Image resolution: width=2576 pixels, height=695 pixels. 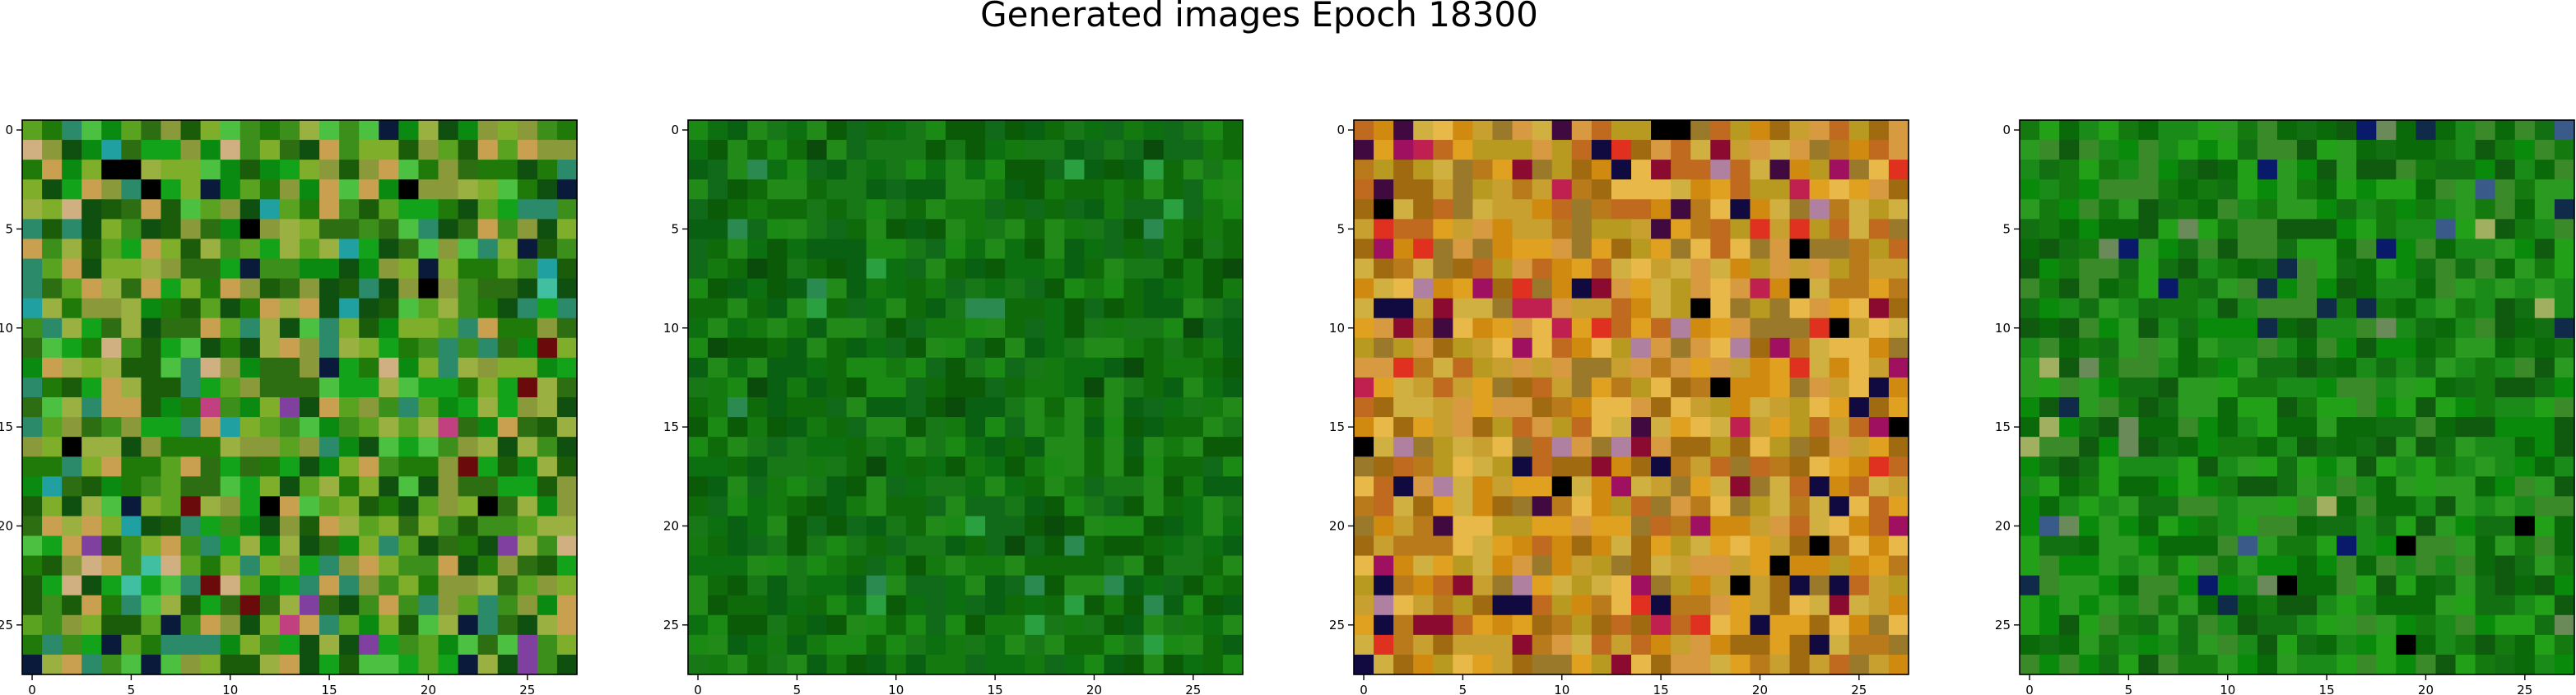 I want to click on x-tick-label: 5, so click(x=1463, y=689).